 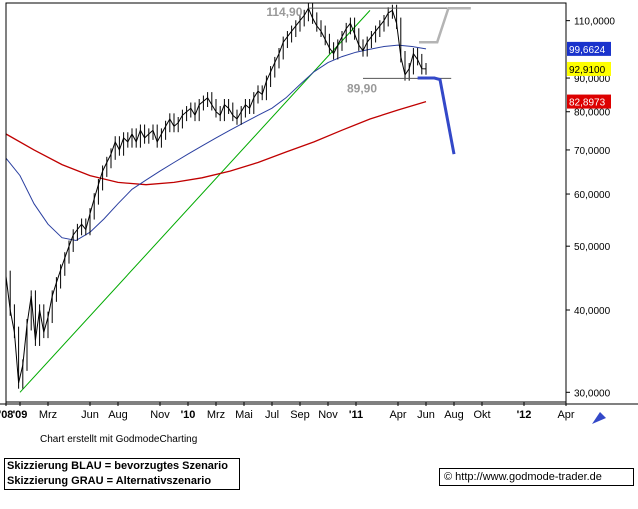 I want to click on y-tick-label-1: 90,0000, so click(x=592, y=79).